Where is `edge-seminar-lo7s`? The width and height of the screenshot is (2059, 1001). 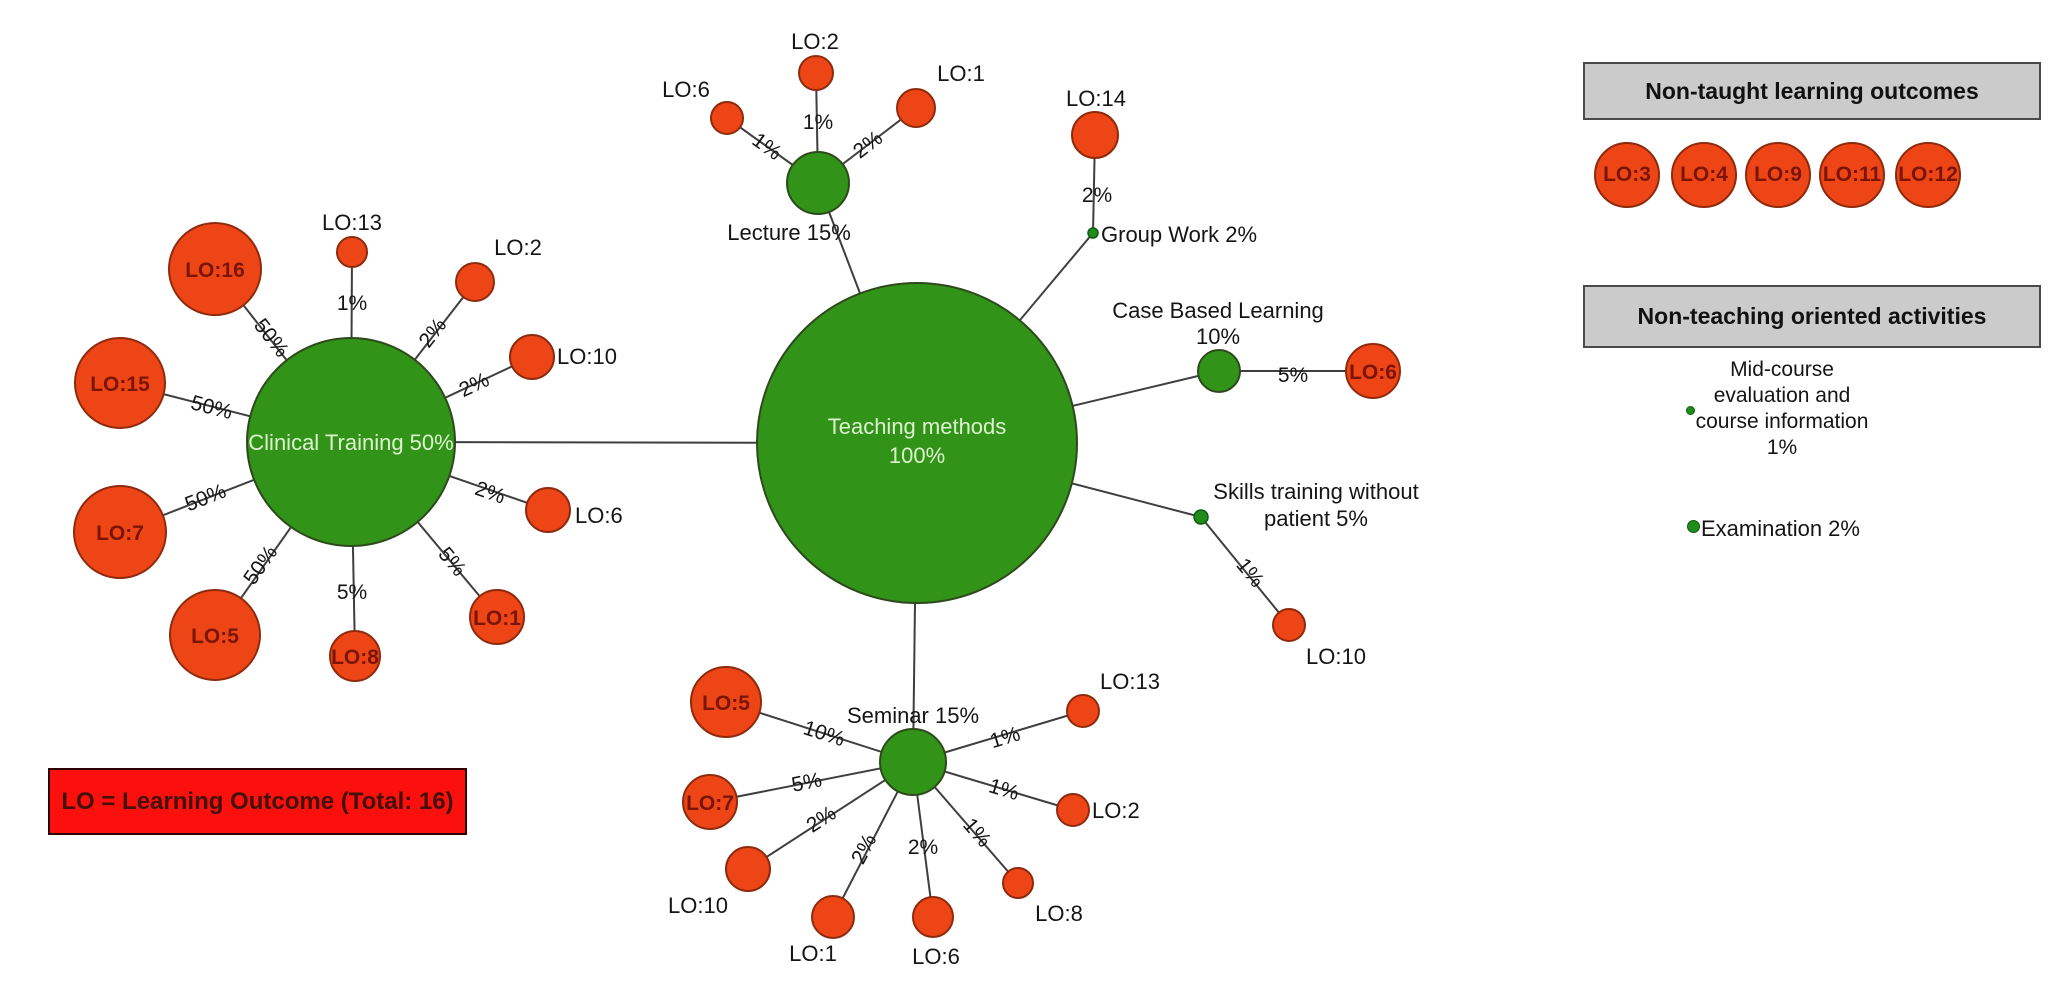
edge-seminar-lo7s is located at coordinates (811, 782).